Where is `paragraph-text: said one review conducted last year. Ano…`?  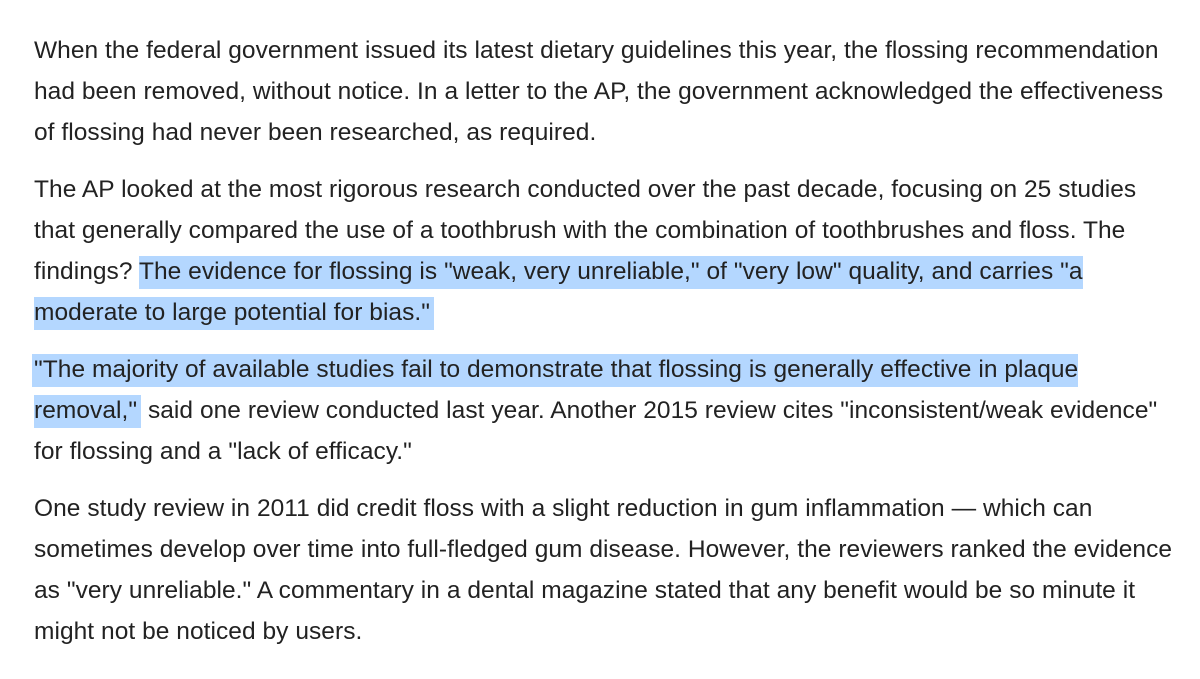
paragraph-text: said one review conducted last year. Ano… is located at coordinates (596, 431).